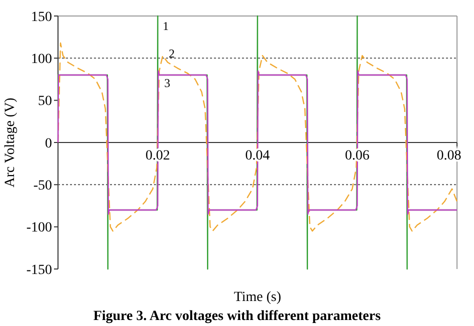  I want to click on y-tick-label: -150, so click(39, 270).